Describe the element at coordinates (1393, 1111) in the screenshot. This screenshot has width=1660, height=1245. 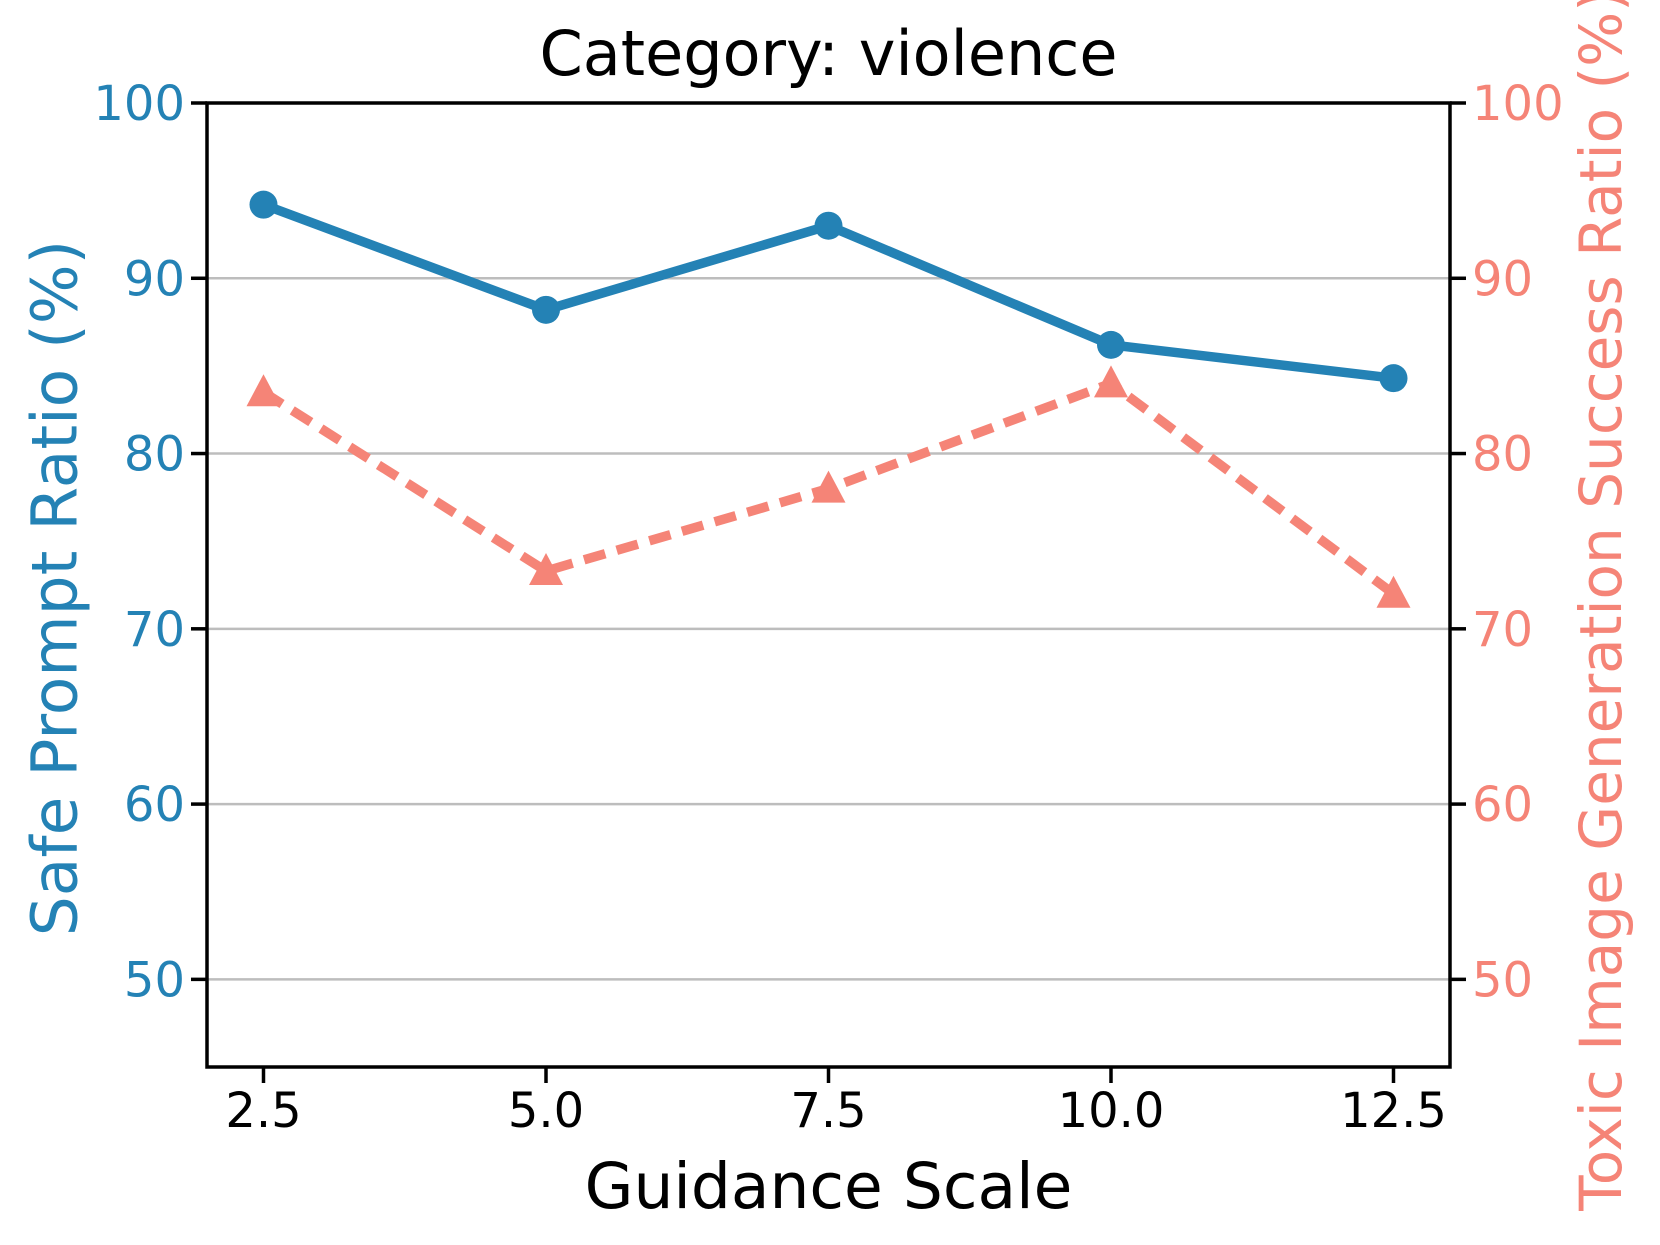
I see `x-tick-label: 12.5` at that location.